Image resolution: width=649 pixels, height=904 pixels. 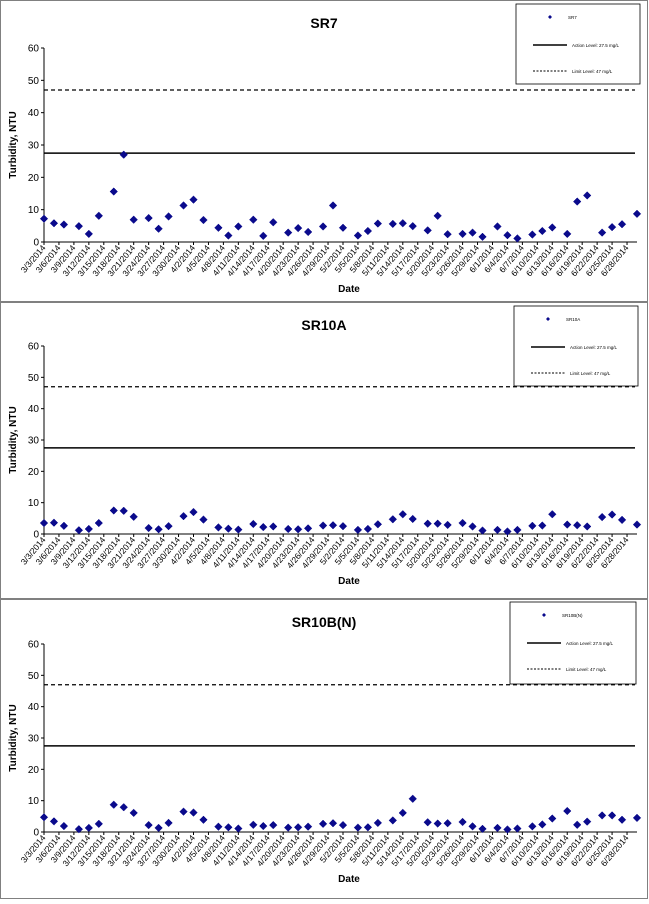 I want to click on chart-title: SR10A, so click(x=323, y=325).